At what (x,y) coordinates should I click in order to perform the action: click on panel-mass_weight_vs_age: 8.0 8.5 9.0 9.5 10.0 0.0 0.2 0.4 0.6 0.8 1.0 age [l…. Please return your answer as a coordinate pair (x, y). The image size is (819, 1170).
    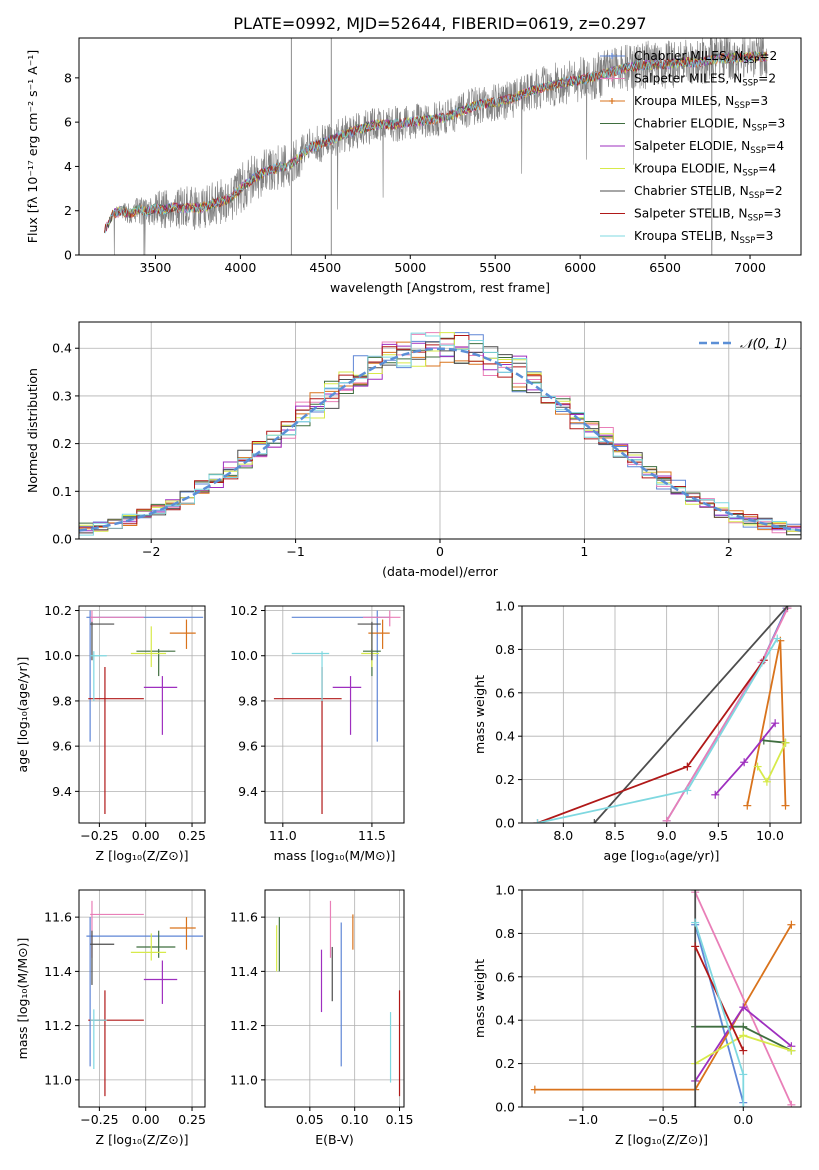
    Looking at the image, I should click on (637, 731).